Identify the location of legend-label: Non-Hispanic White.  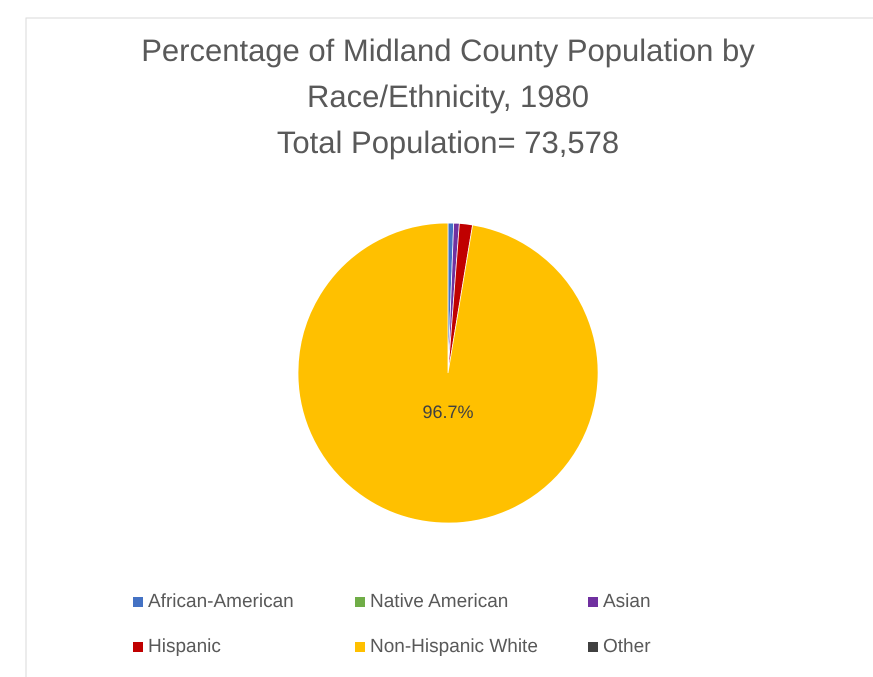
(454, 647).